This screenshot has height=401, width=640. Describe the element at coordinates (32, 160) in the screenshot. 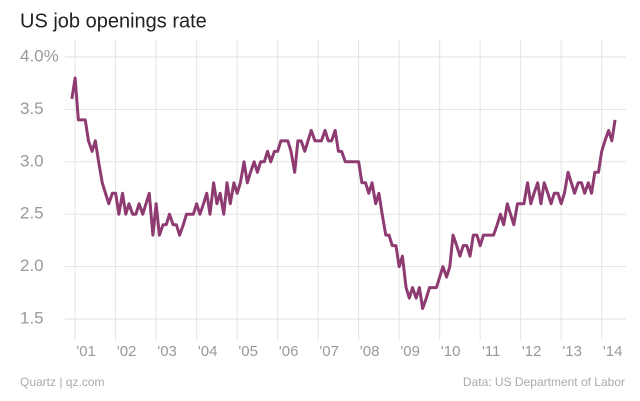

I see `y-tick-label: 3.0` at that location.